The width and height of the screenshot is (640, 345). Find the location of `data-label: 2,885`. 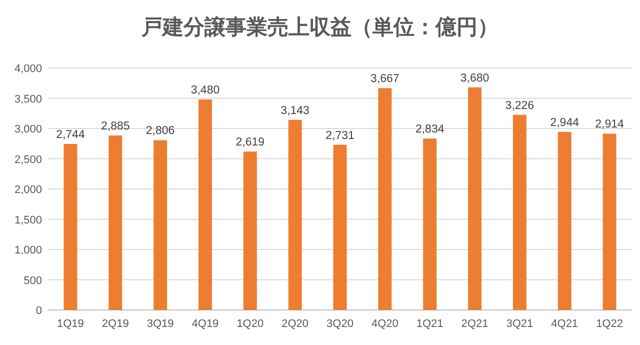

data-label: 2,885 is located at coordinates (115, 126).